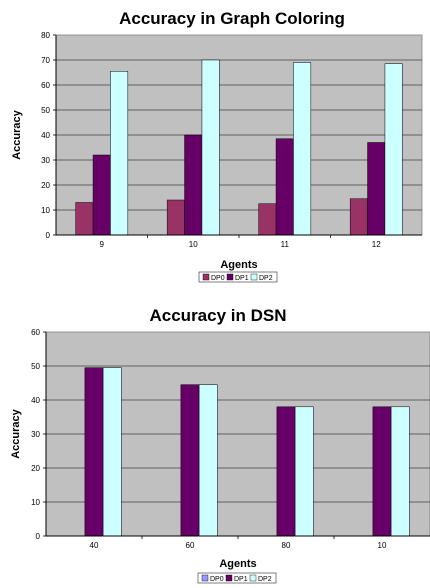 The width and height of the screenshot is (430, 588). I want to click on y-tick-label: 70, so click(45, 60).